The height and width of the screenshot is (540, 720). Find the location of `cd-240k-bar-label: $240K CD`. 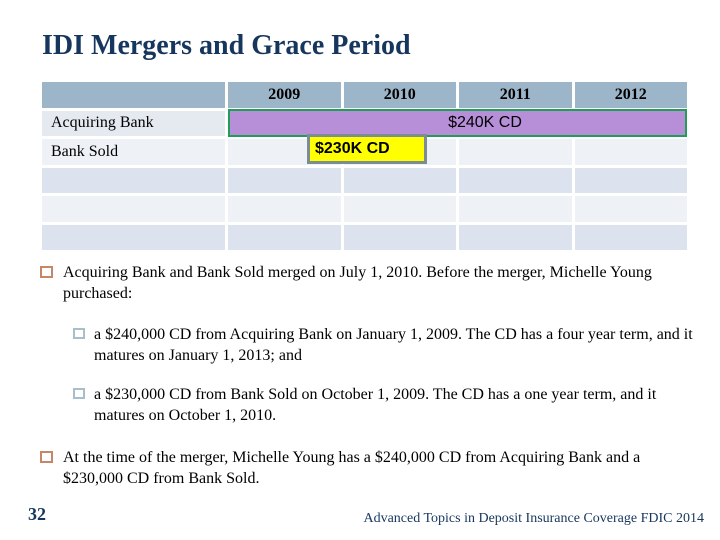

cd-240k-bar-label: $240K CD is located at coordinates (485, 122).